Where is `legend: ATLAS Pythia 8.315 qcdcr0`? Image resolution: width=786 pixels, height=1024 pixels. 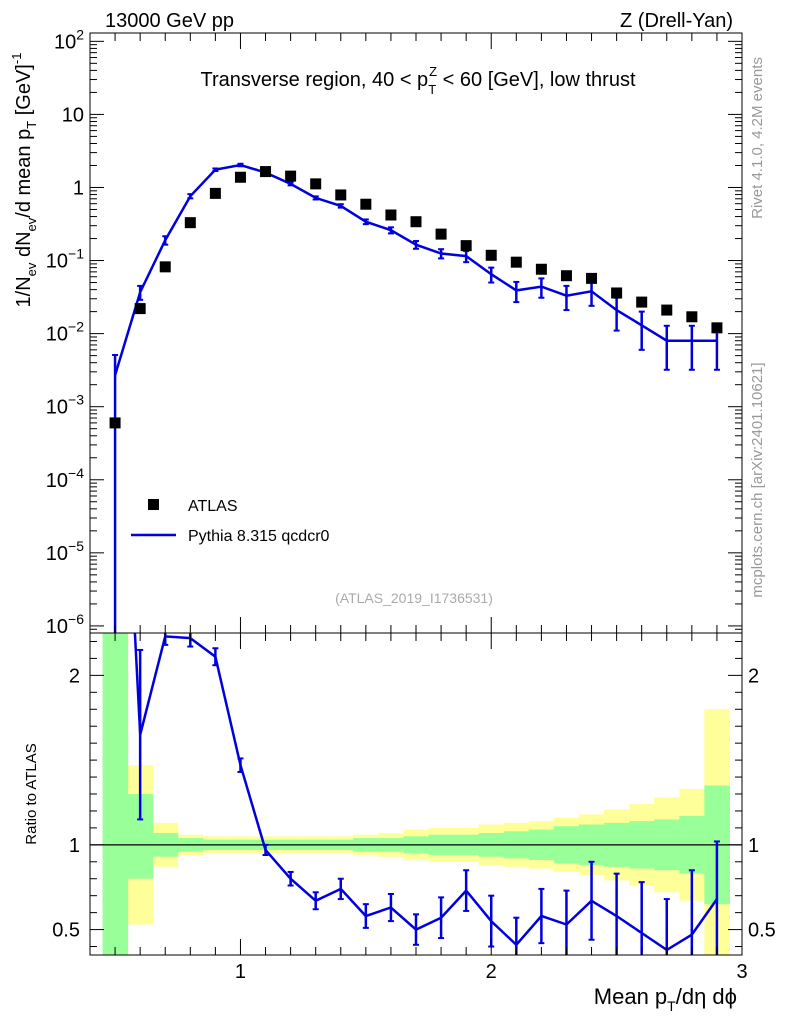 legend: ATLAS Pythia 8.315 qcdcr0 is located at coordinates (230, 521).